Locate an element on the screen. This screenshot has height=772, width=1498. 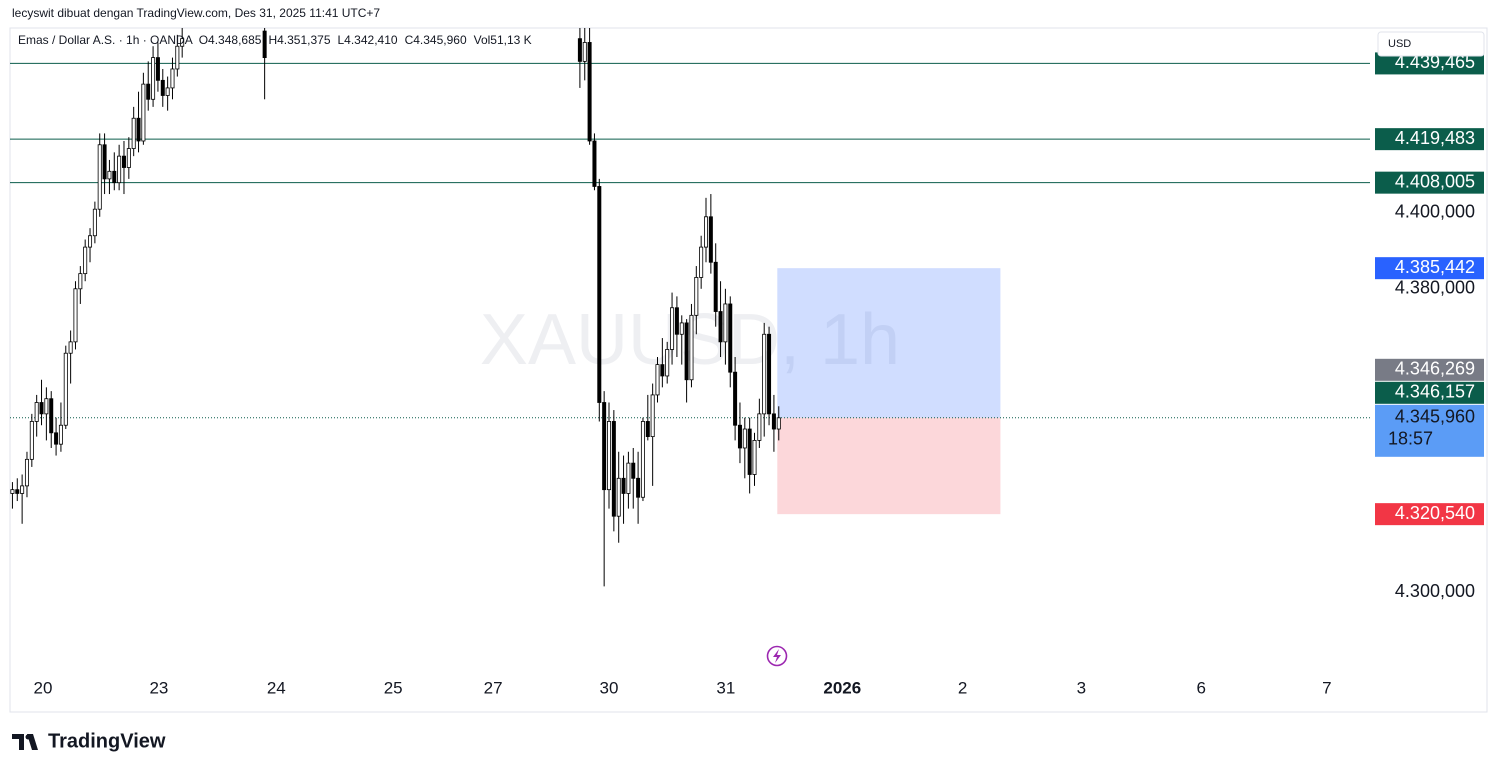
y-tick-label: 4.400,000 is located at coordinates (1435, 212).